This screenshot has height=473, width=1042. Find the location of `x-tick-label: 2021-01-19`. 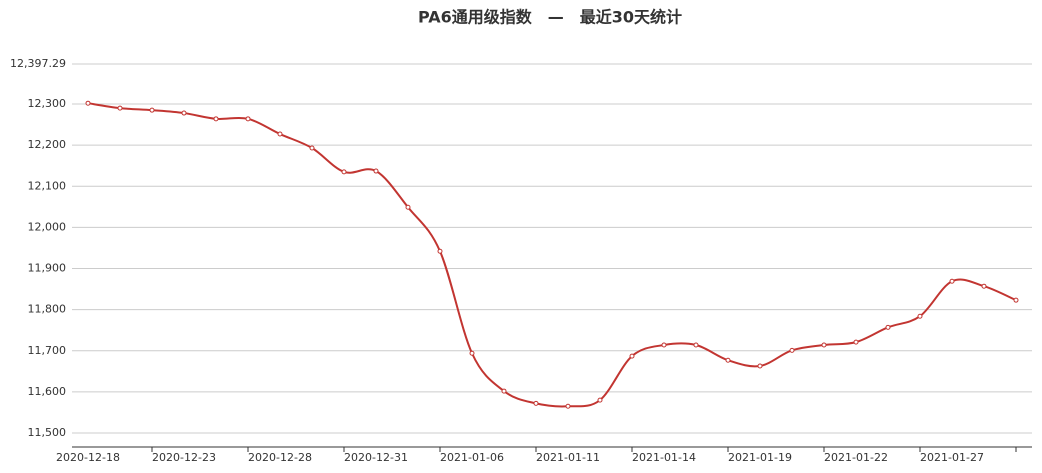

x-tick-label: 2021-01-19 is located at coordinates (760, 457).